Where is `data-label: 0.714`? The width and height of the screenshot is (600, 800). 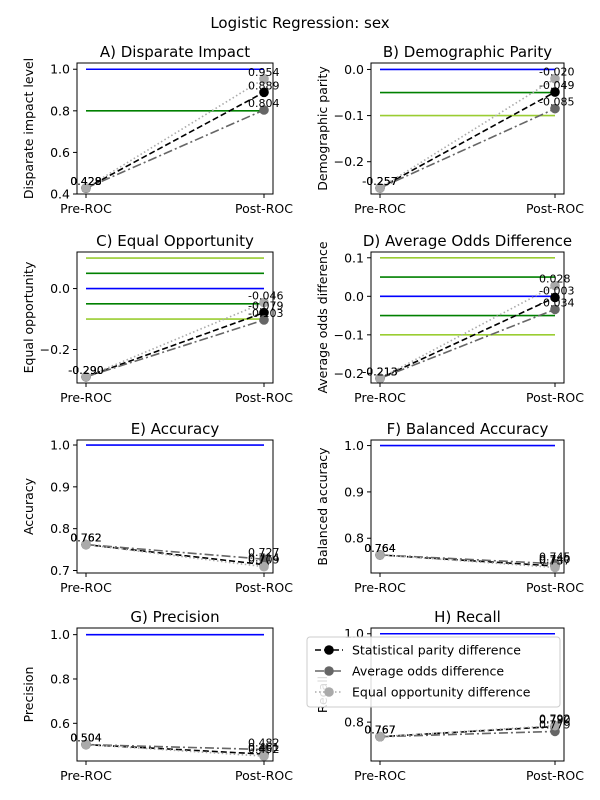
data-label: 0.714 is located at coordinates (264, 558).